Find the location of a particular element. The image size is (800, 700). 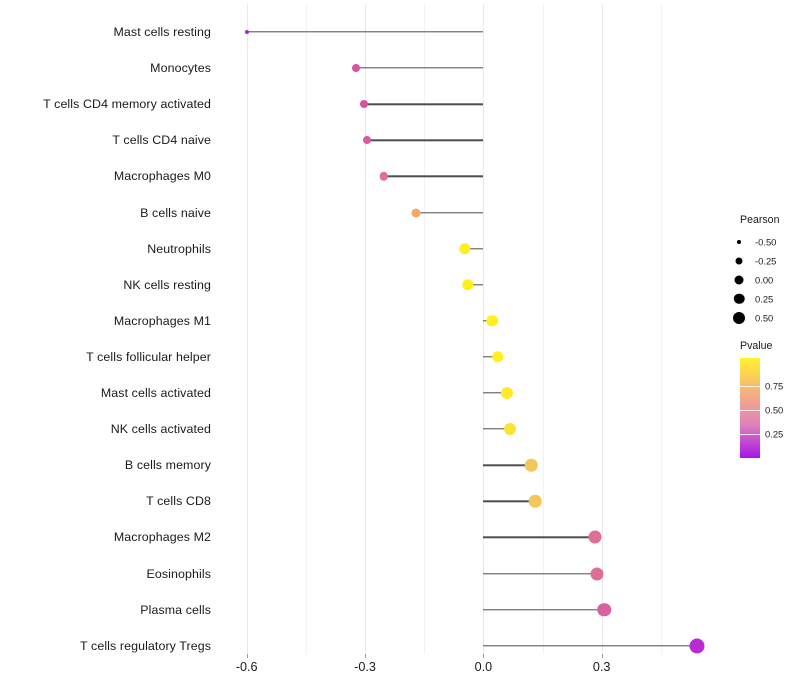

category-label: T cells CD8 is located at coordinates (178, 501).